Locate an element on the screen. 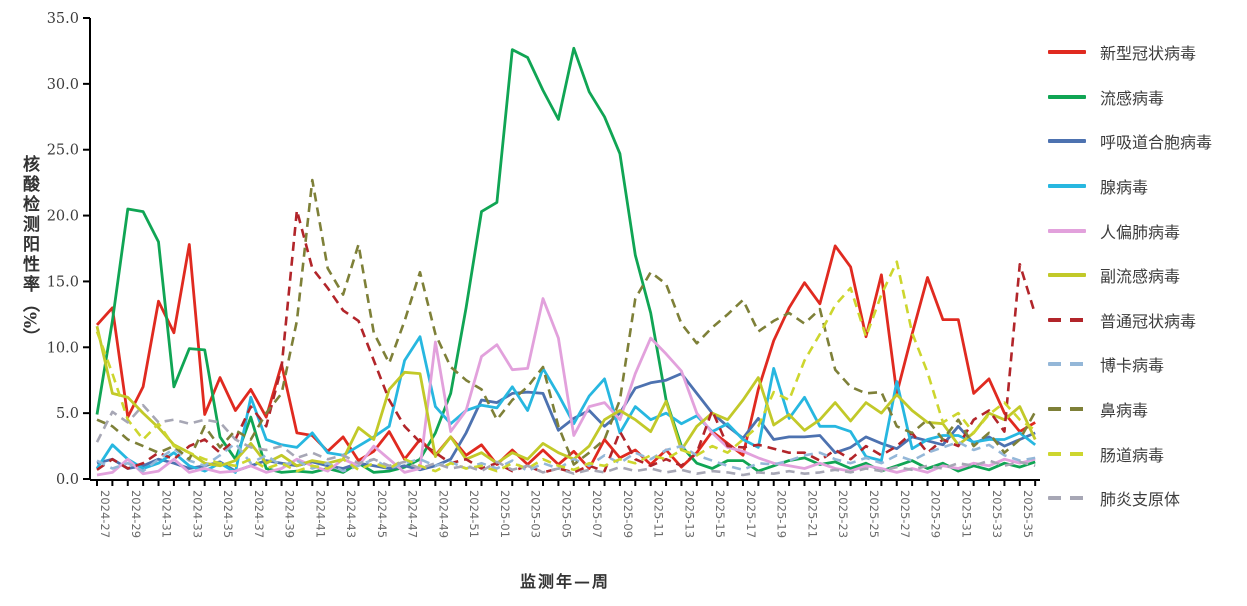 This screenshot has width=1247, height=606. x-tick-label: 2025-29 is located at coordinates (936, 514).